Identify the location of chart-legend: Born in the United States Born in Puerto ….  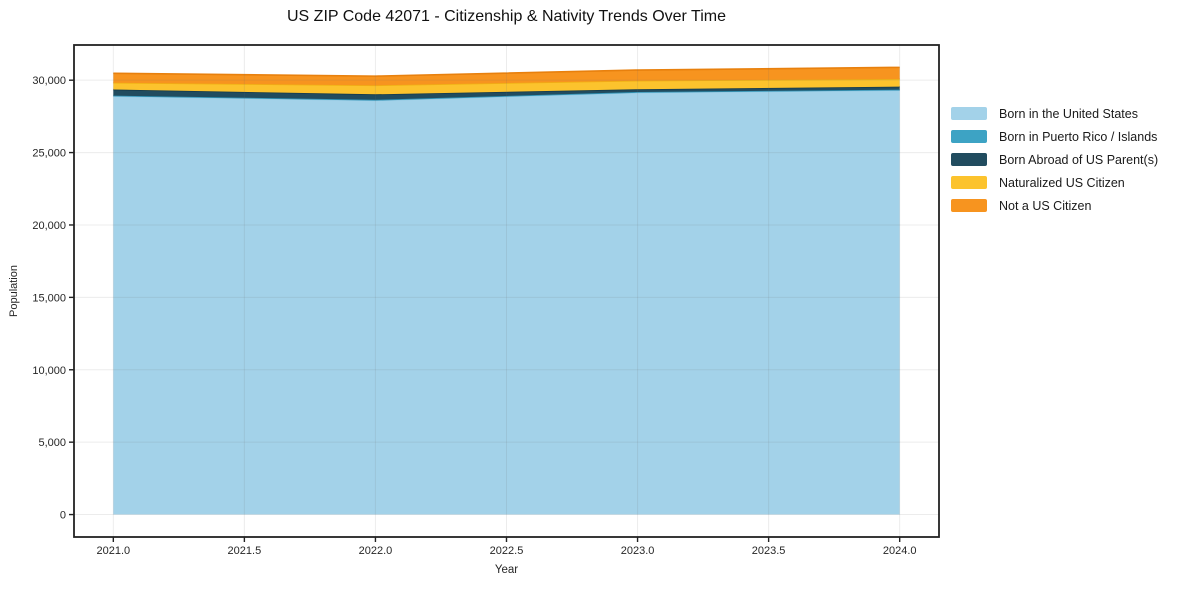
(1054, 159).